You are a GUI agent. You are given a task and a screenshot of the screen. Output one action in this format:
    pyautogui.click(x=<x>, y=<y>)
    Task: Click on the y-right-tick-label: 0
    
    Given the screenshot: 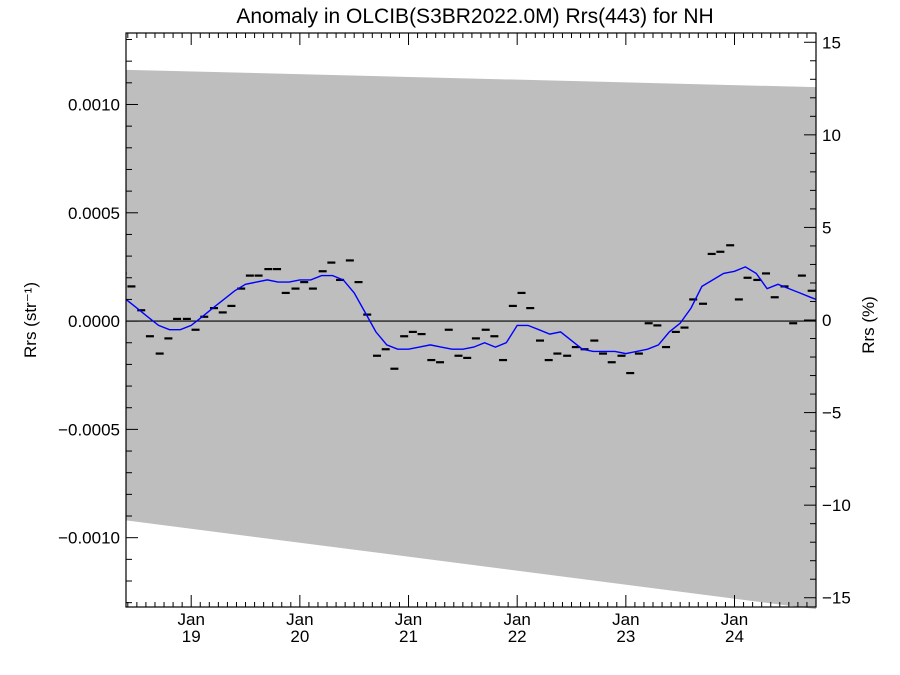 What is the action you would take?
    pyautogui.click(x=826, y=320)
    